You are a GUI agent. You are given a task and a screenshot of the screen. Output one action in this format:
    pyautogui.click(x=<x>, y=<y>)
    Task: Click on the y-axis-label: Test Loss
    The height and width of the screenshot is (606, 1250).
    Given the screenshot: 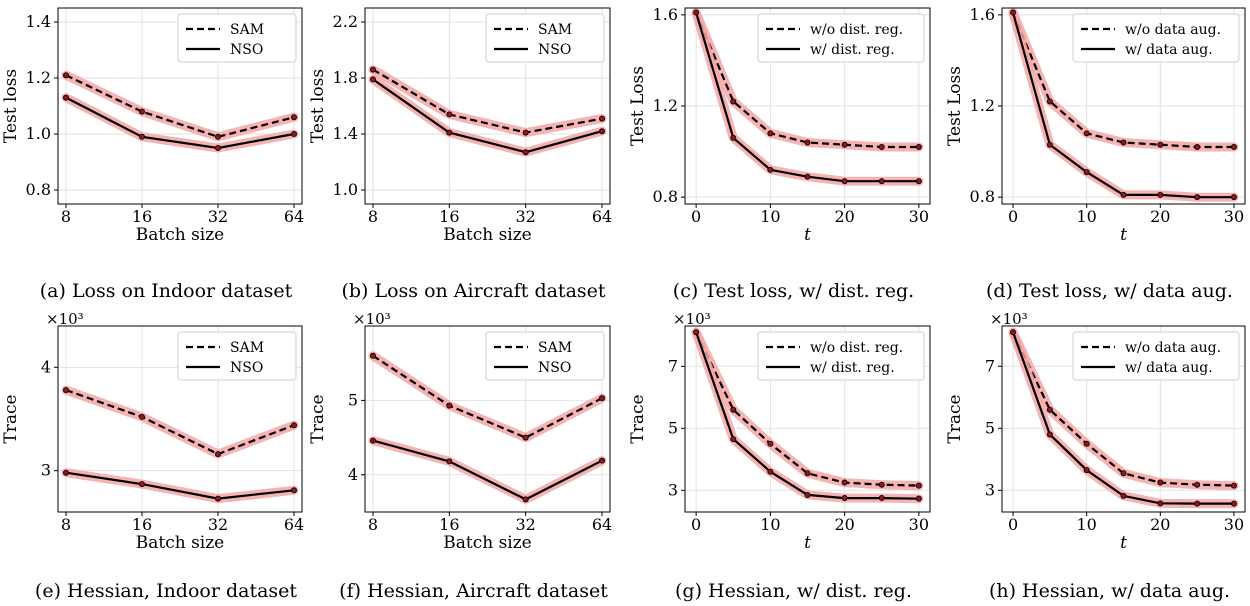 What is the action you would take?
    pyautogui.click(x=955, y=106)
    